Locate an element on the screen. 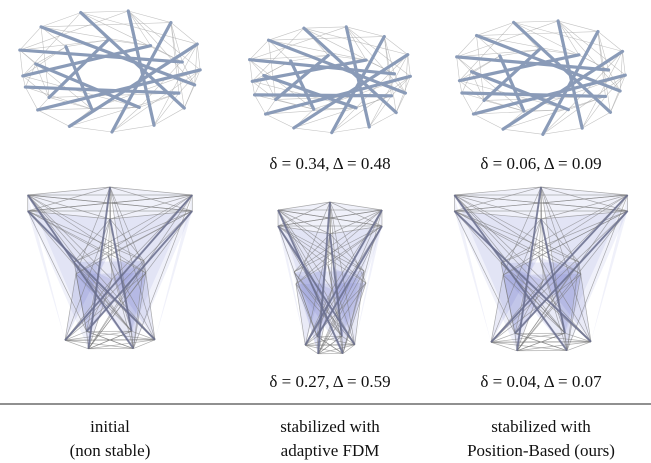 The height and width of the screenshot is (463, 651). metric-label: δ = 0.34, Δ = 0.48 is located at coordinates (329, 163).